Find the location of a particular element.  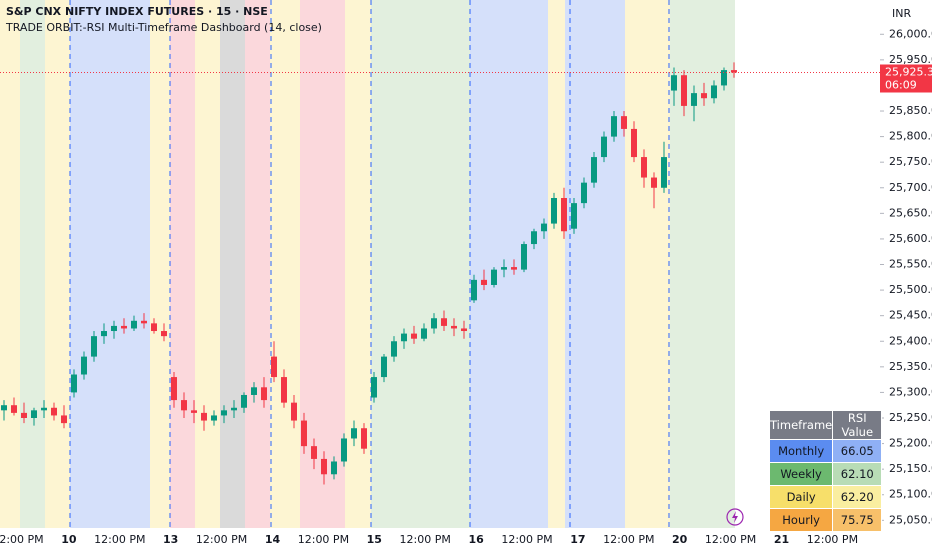

alert-icon is located at coordinates (735, 517).